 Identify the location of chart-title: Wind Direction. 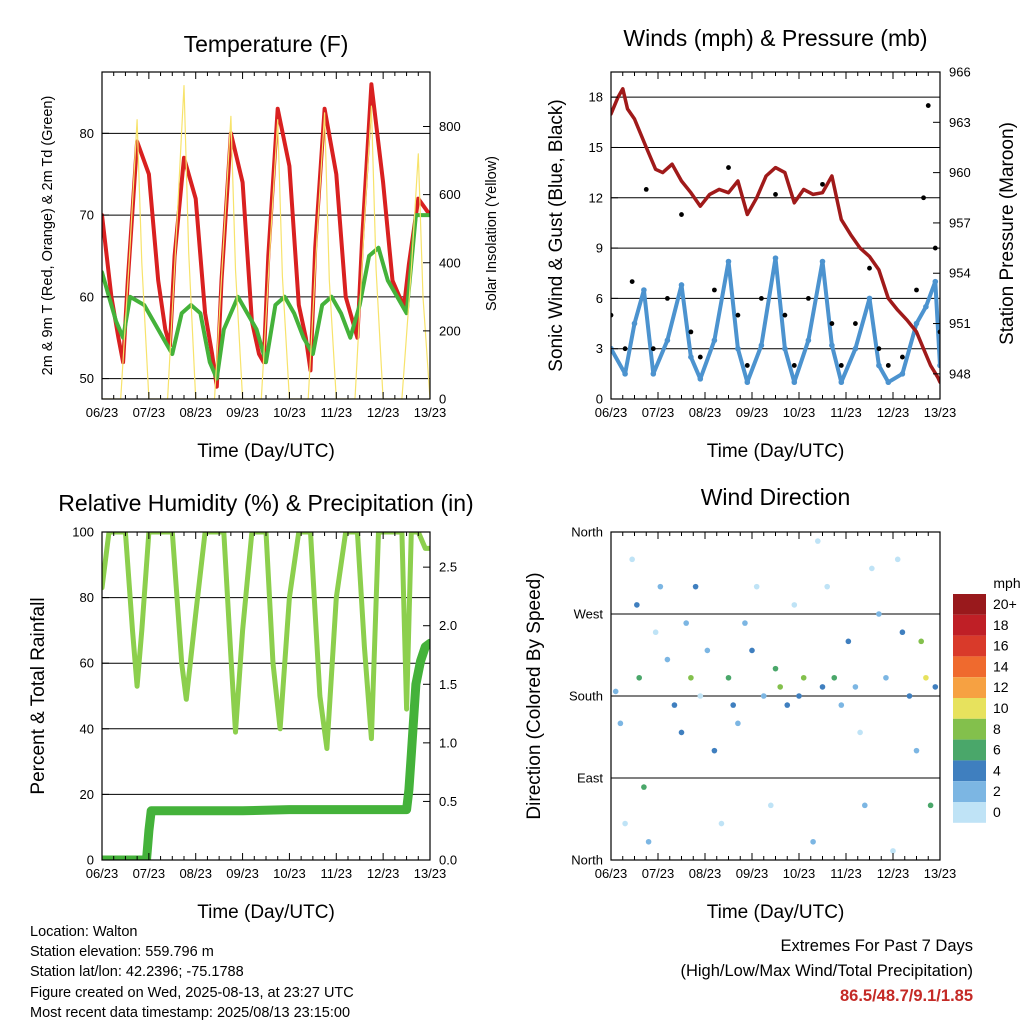
(776, 497).